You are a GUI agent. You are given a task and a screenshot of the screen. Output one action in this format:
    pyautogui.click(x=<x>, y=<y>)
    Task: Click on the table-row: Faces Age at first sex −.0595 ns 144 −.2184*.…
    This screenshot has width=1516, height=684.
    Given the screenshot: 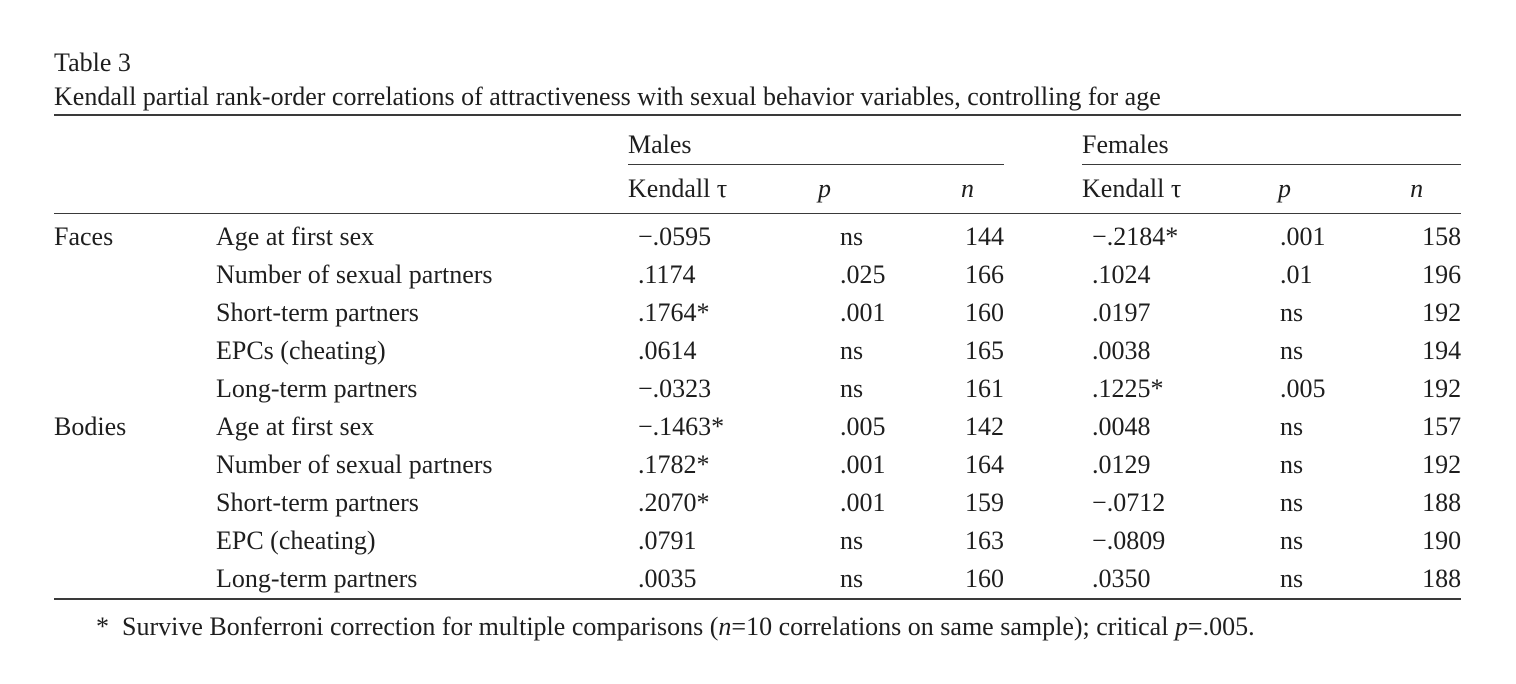 What is the action you would take?
    pyautogui.click(x=757, y=235)
    